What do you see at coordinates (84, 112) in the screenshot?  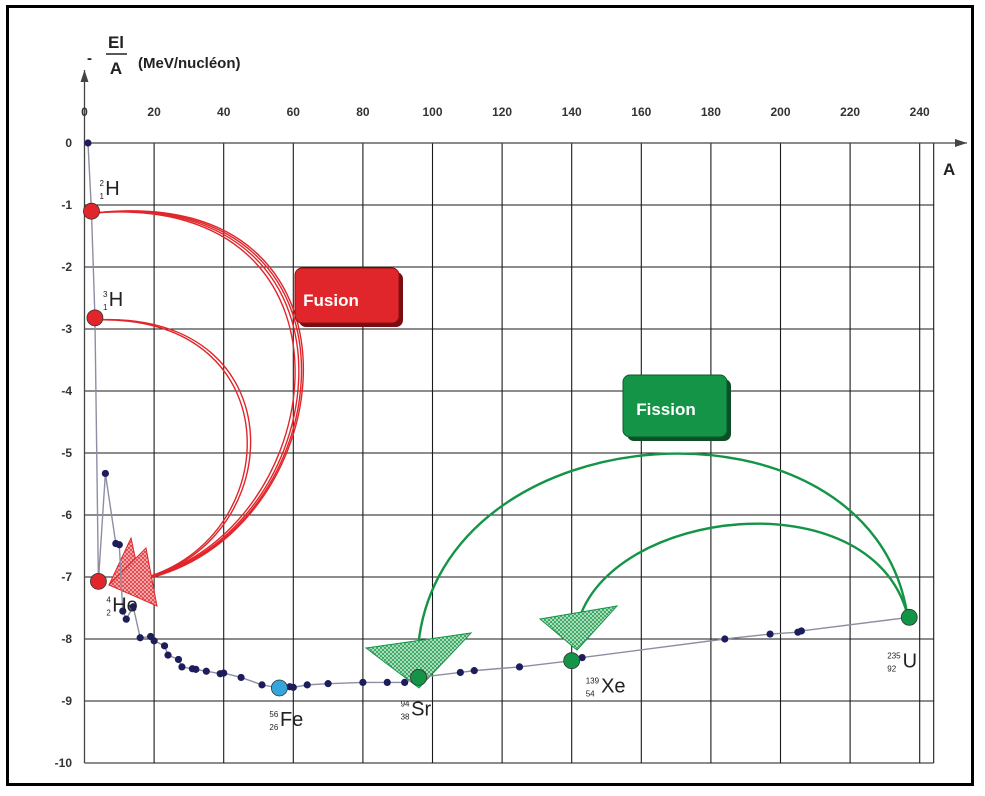 I see `x-tick-label: 0` at bounding box center [84, 112].